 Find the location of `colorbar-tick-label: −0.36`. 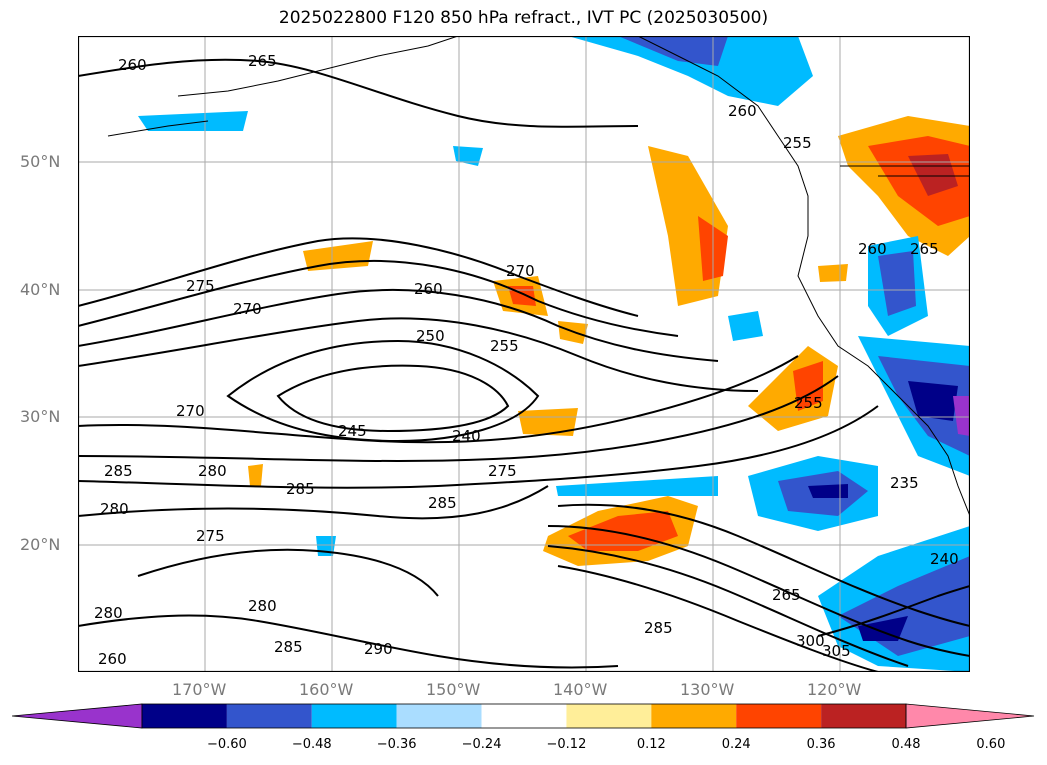

colorbar-tick-label: −0.36 is located at coordinates (396, 744).